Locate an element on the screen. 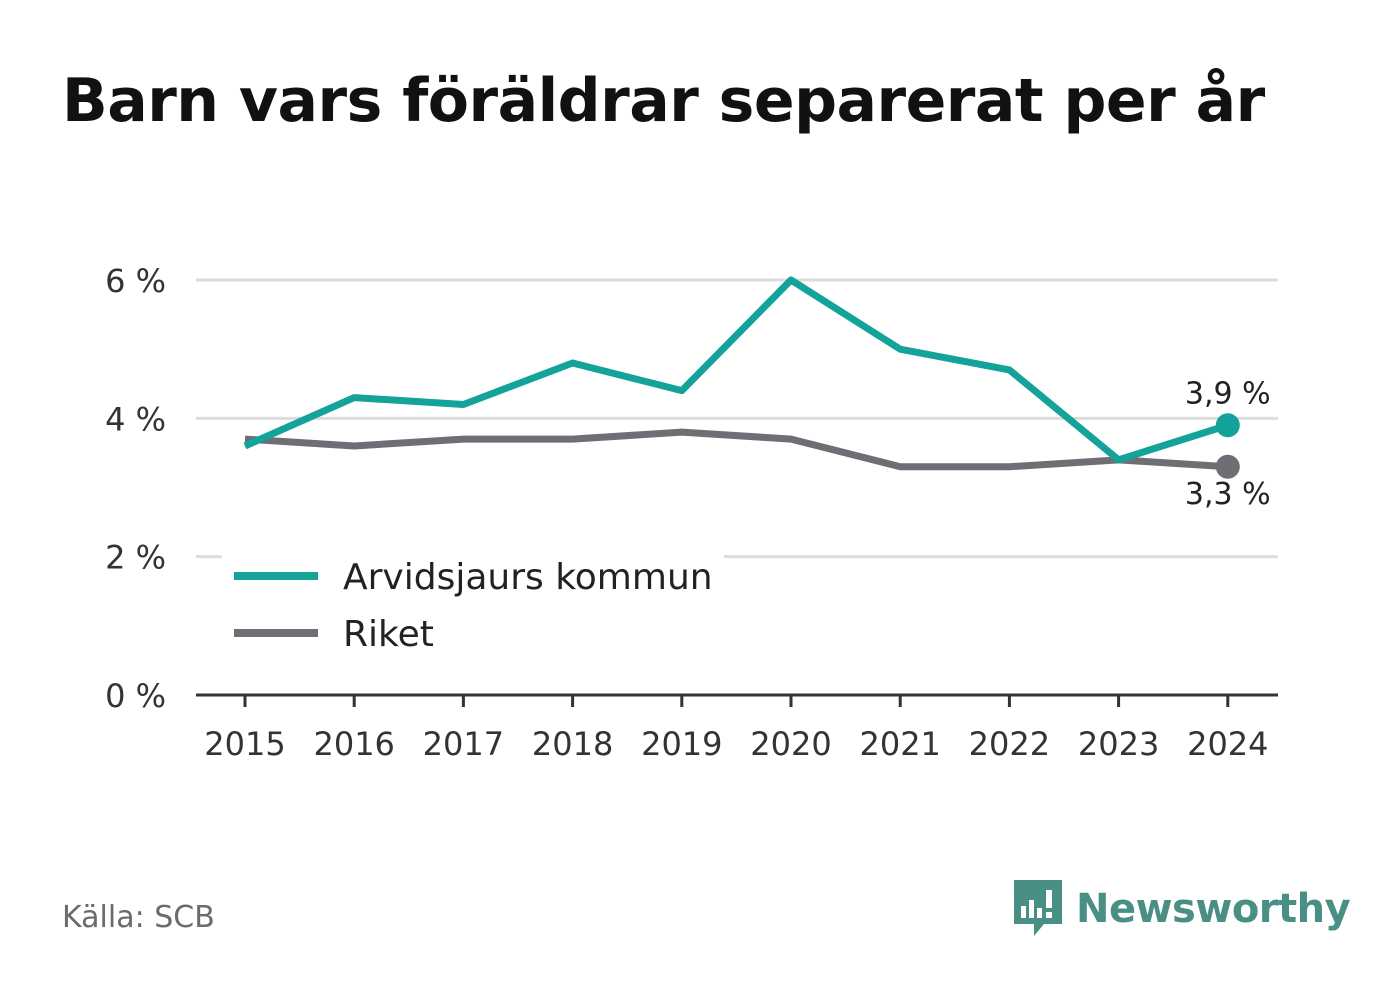 Image resolution: width=1382 pixels, height=999 pixels. x-tick-label: 2015 is located at coordinates (244, 744).